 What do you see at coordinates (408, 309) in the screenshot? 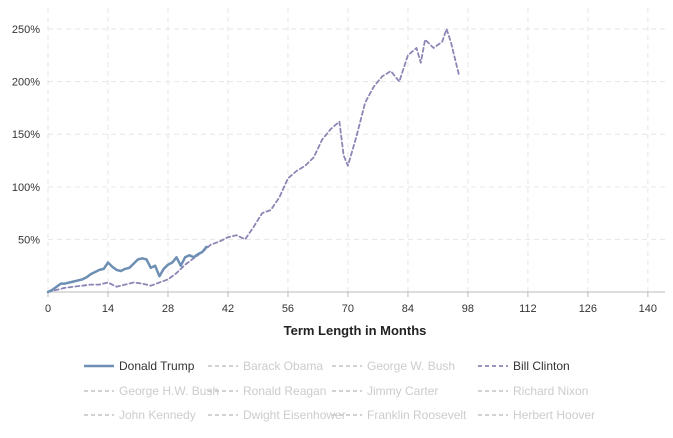
I see `x-tick-label: 84` at bounding box center [408, 309].